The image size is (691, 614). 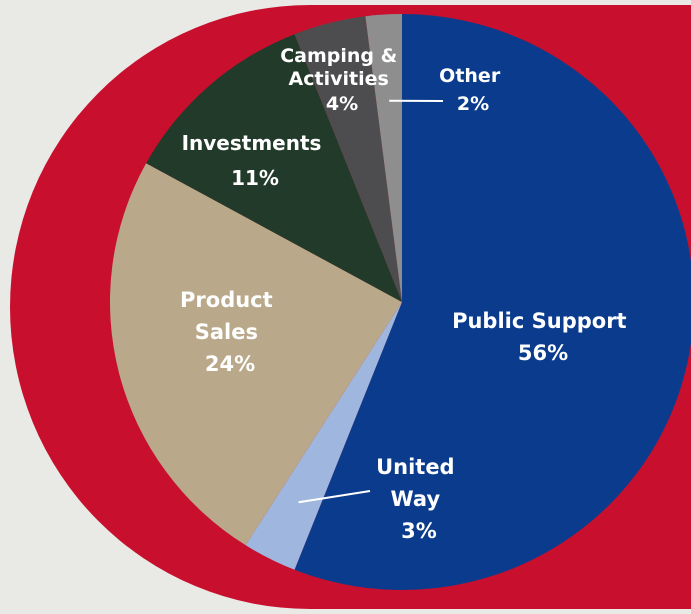 What do you see at coordinates (473, 90) in the screenshot?
I see `label-other: Other 2%` at bounding box center [473, 90].